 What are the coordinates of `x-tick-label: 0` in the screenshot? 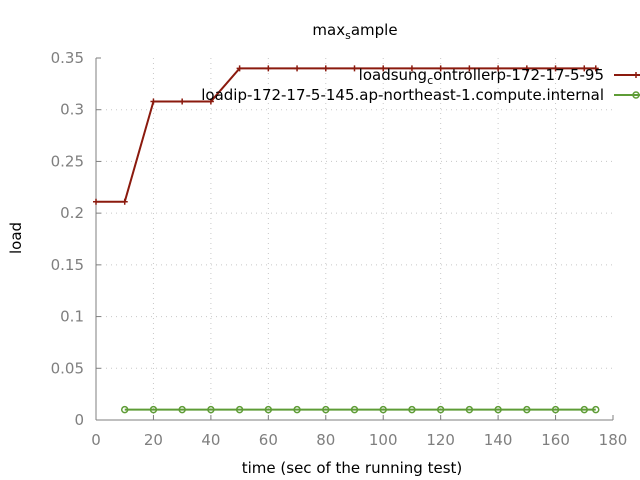 It's located at (96, 440).